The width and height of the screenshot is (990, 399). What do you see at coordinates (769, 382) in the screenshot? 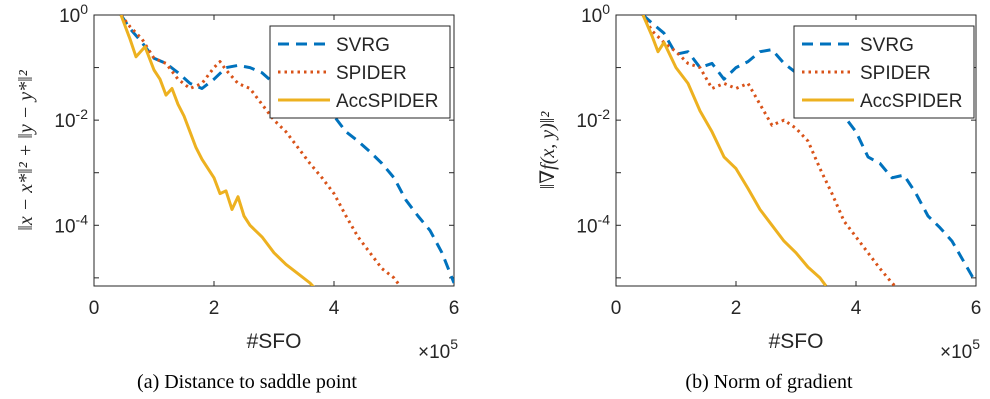
I see `subfigure-caption: (b) Norm of gradient` at bounding box center [769, 382].